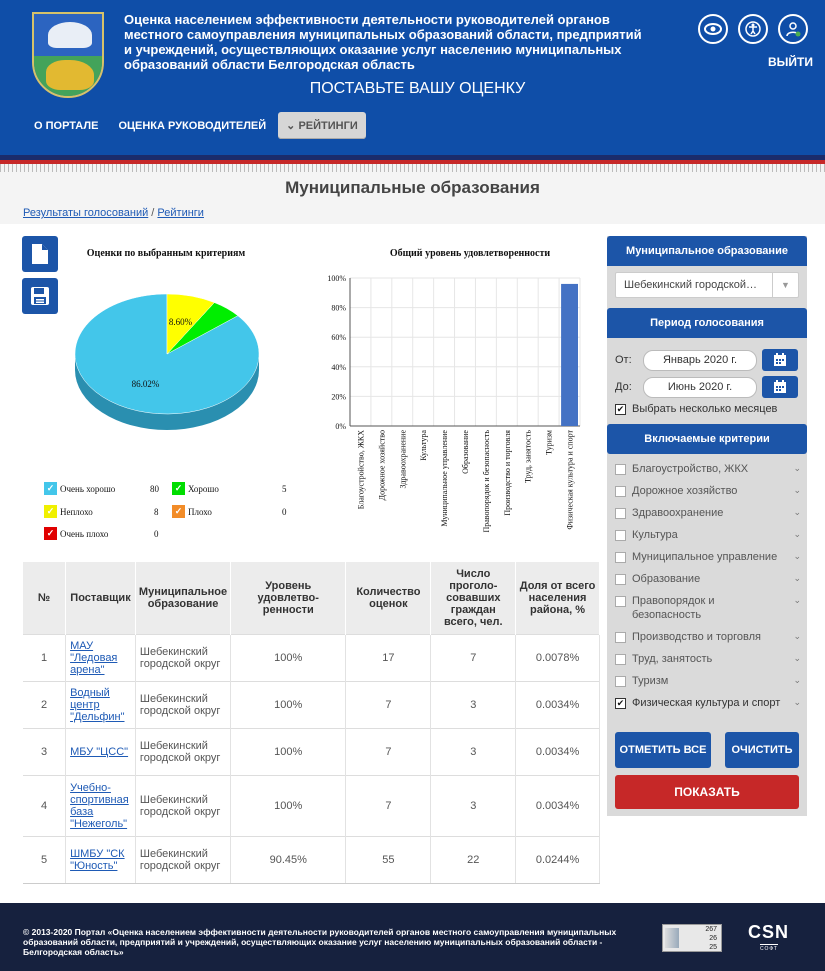 This screenshot has height=971, width=825. I want to click on pie-chart-title: Оценки по выбранным критериям, so click(166, 253).